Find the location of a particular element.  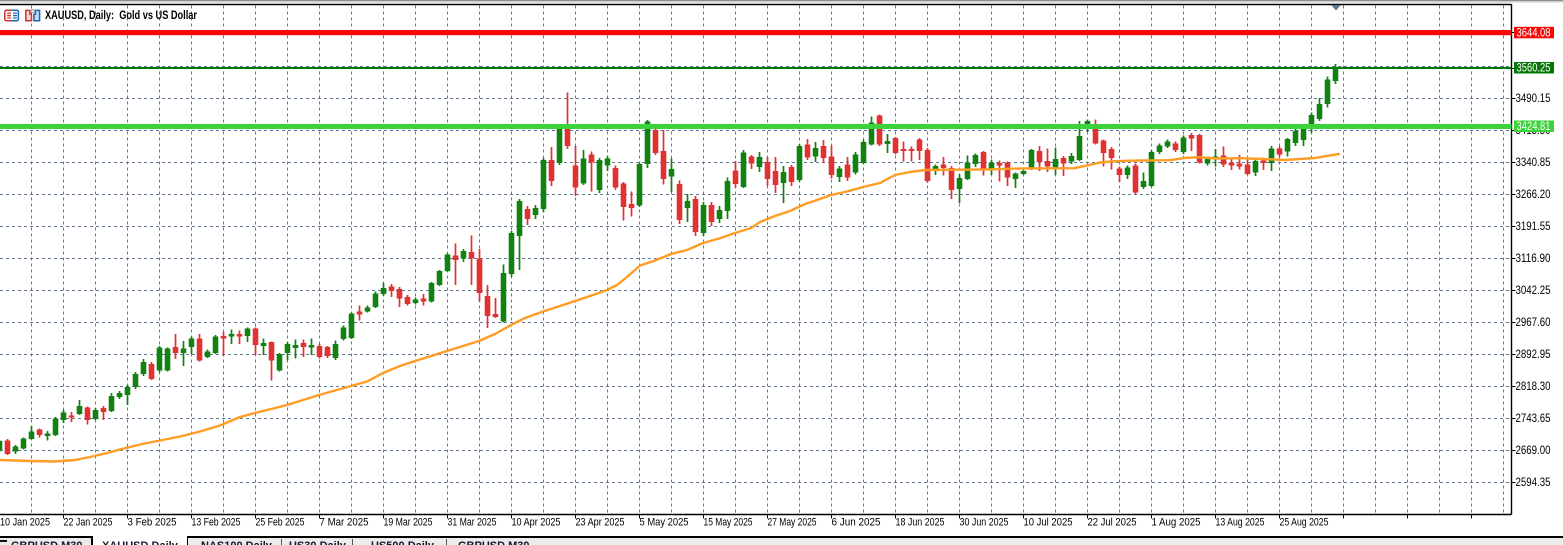

svg-text: 3191.55 is located at coordinates (1533, 227).